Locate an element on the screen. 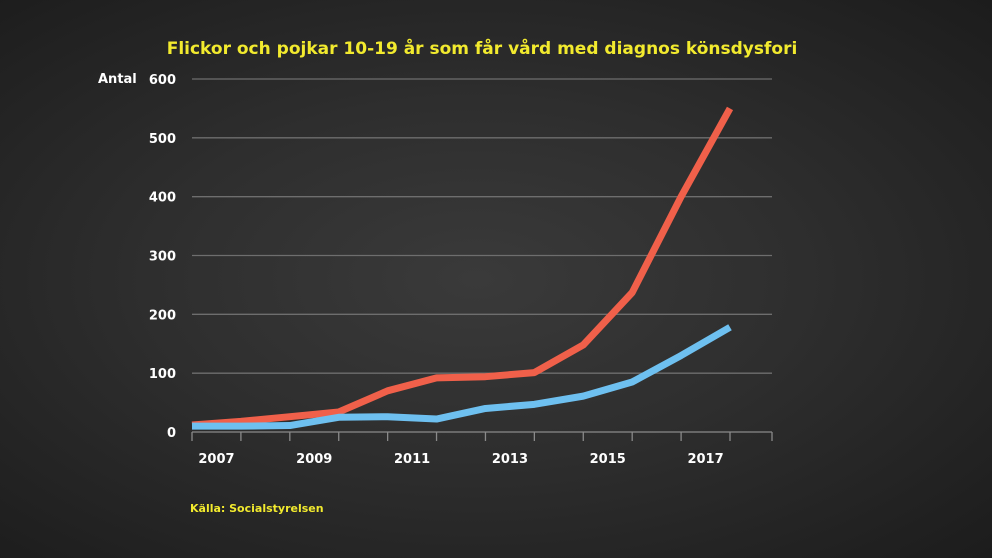 The height and width of the screenshot is (558, 992). y-tick-label: 400 is located at coordinates (162, 198).